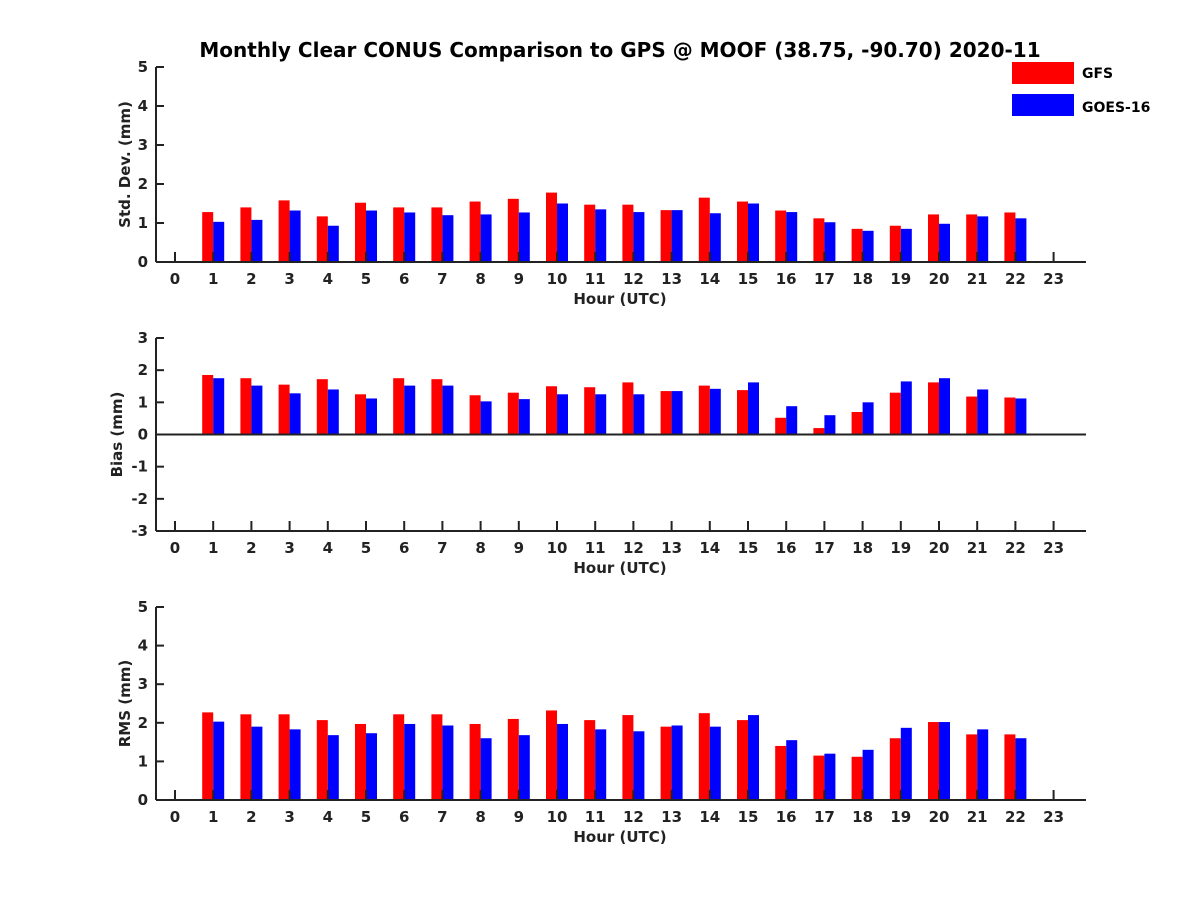 The width and height of the screenshot is (1200, 900). What do you see at coordinates (671, 548) in the screenshot?
I see `x-tick-label: 13` at bounding box center [671, 548].